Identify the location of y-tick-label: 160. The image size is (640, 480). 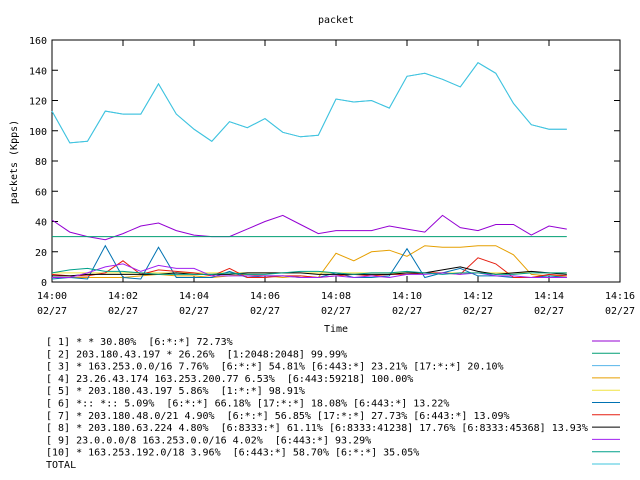
(38, 41).